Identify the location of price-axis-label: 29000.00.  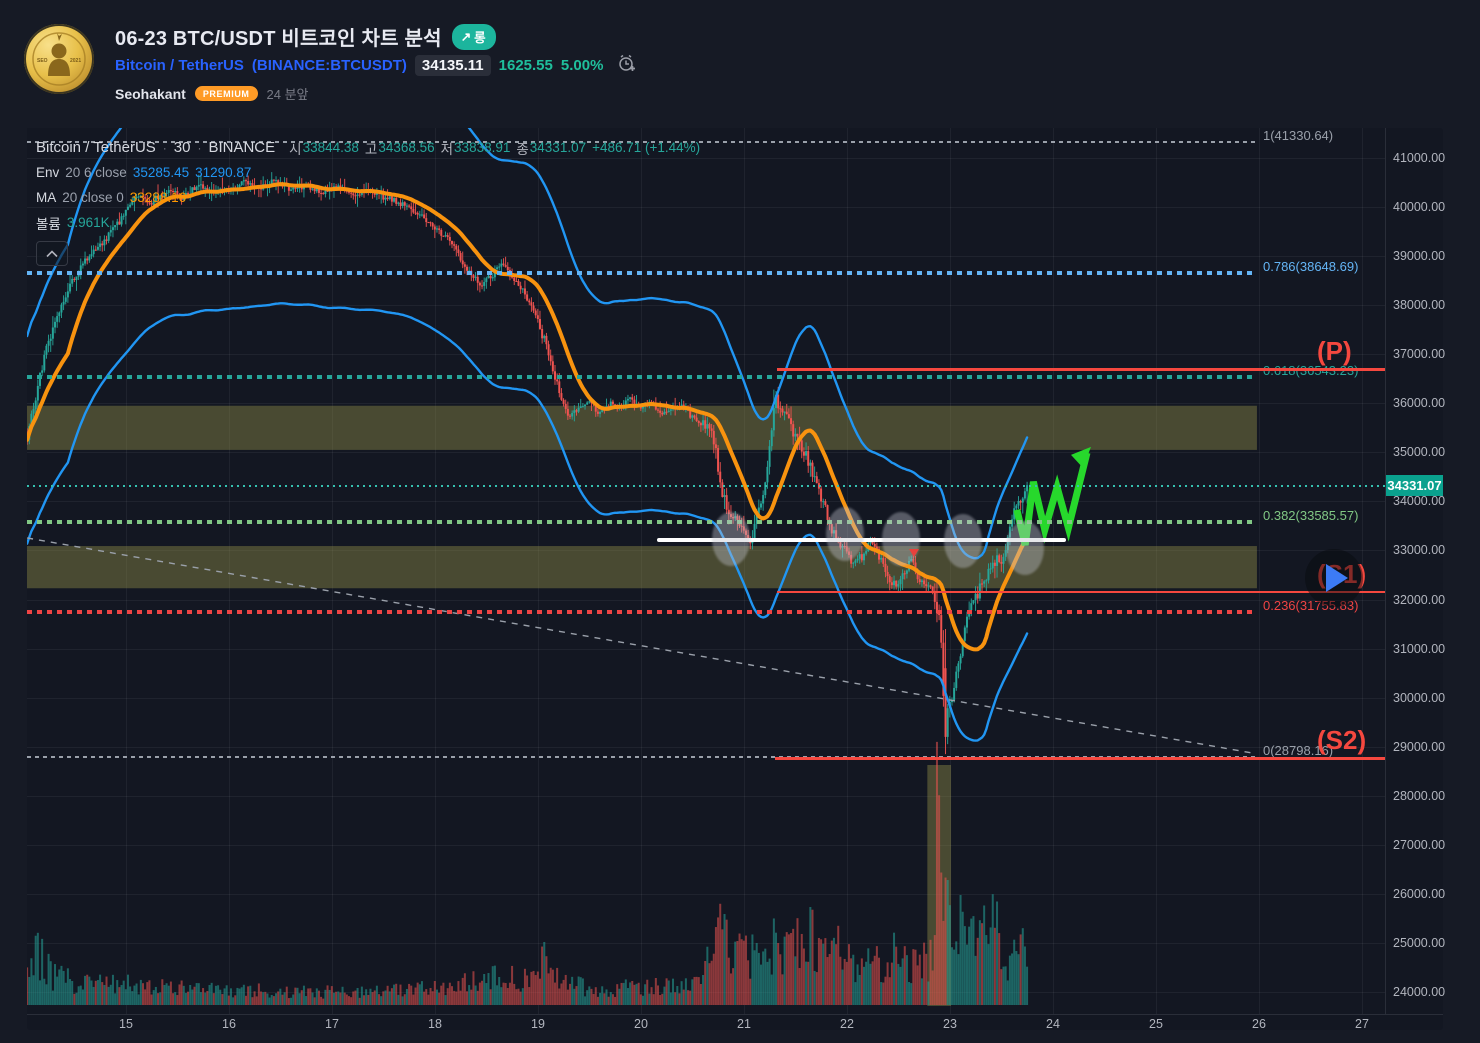
(1419, 746).